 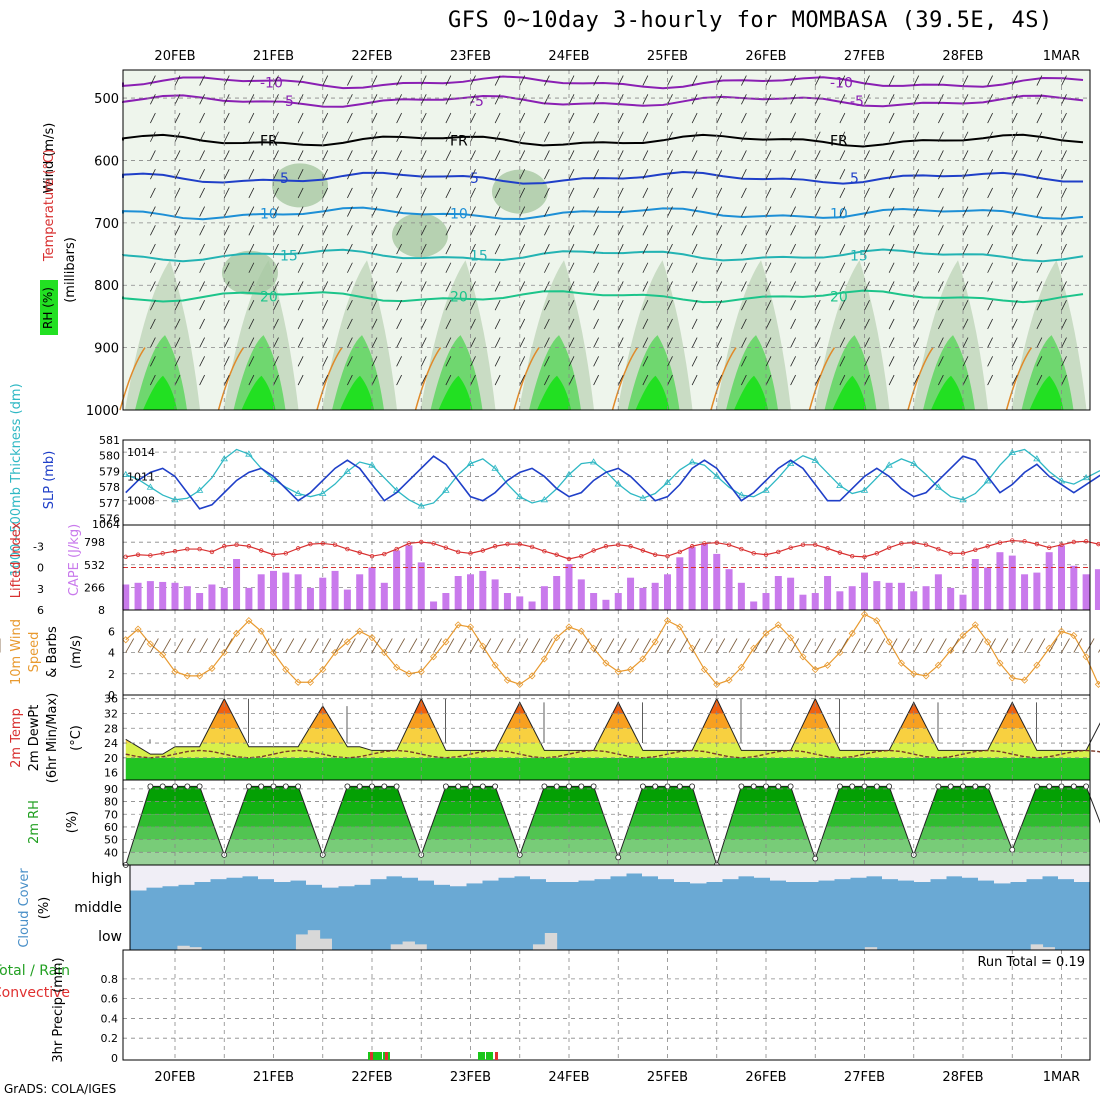 What do you see at coordinates (839, 141) in the screenshot?
I see `contour-label: FR` at bounding box center [839, 141].